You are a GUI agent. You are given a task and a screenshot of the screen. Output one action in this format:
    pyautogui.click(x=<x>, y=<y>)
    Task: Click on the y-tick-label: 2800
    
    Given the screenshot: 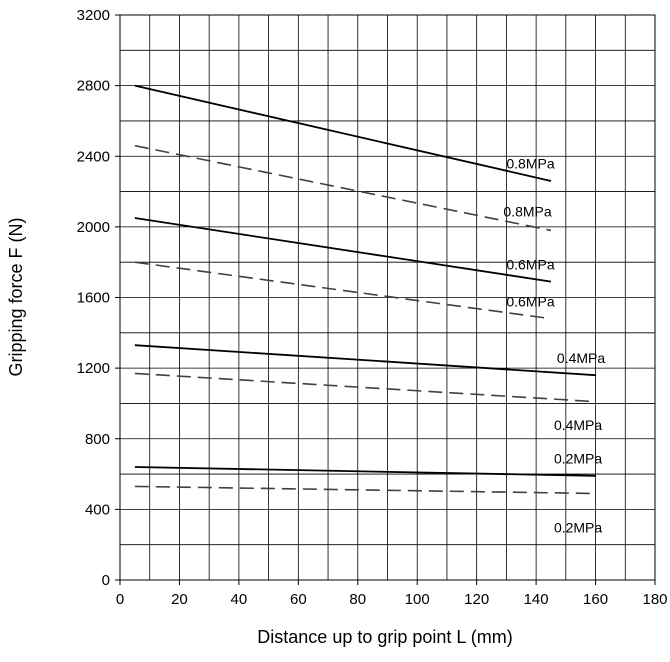 What is the action you would take?
    pyautogui.click(x=93, y=86)
    